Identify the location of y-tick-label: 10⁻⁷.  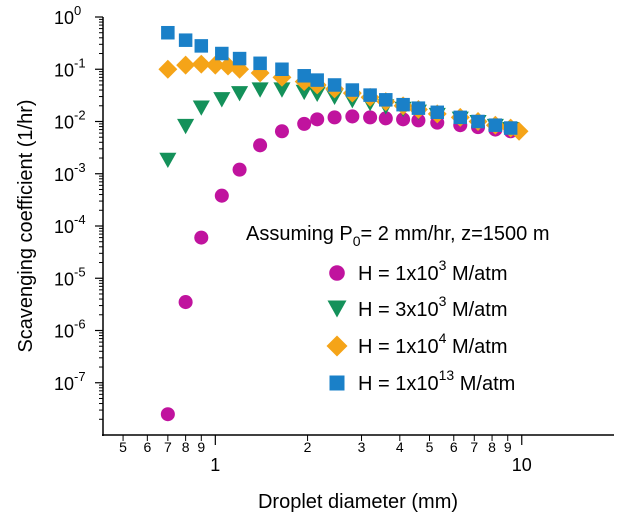
(70, 381).